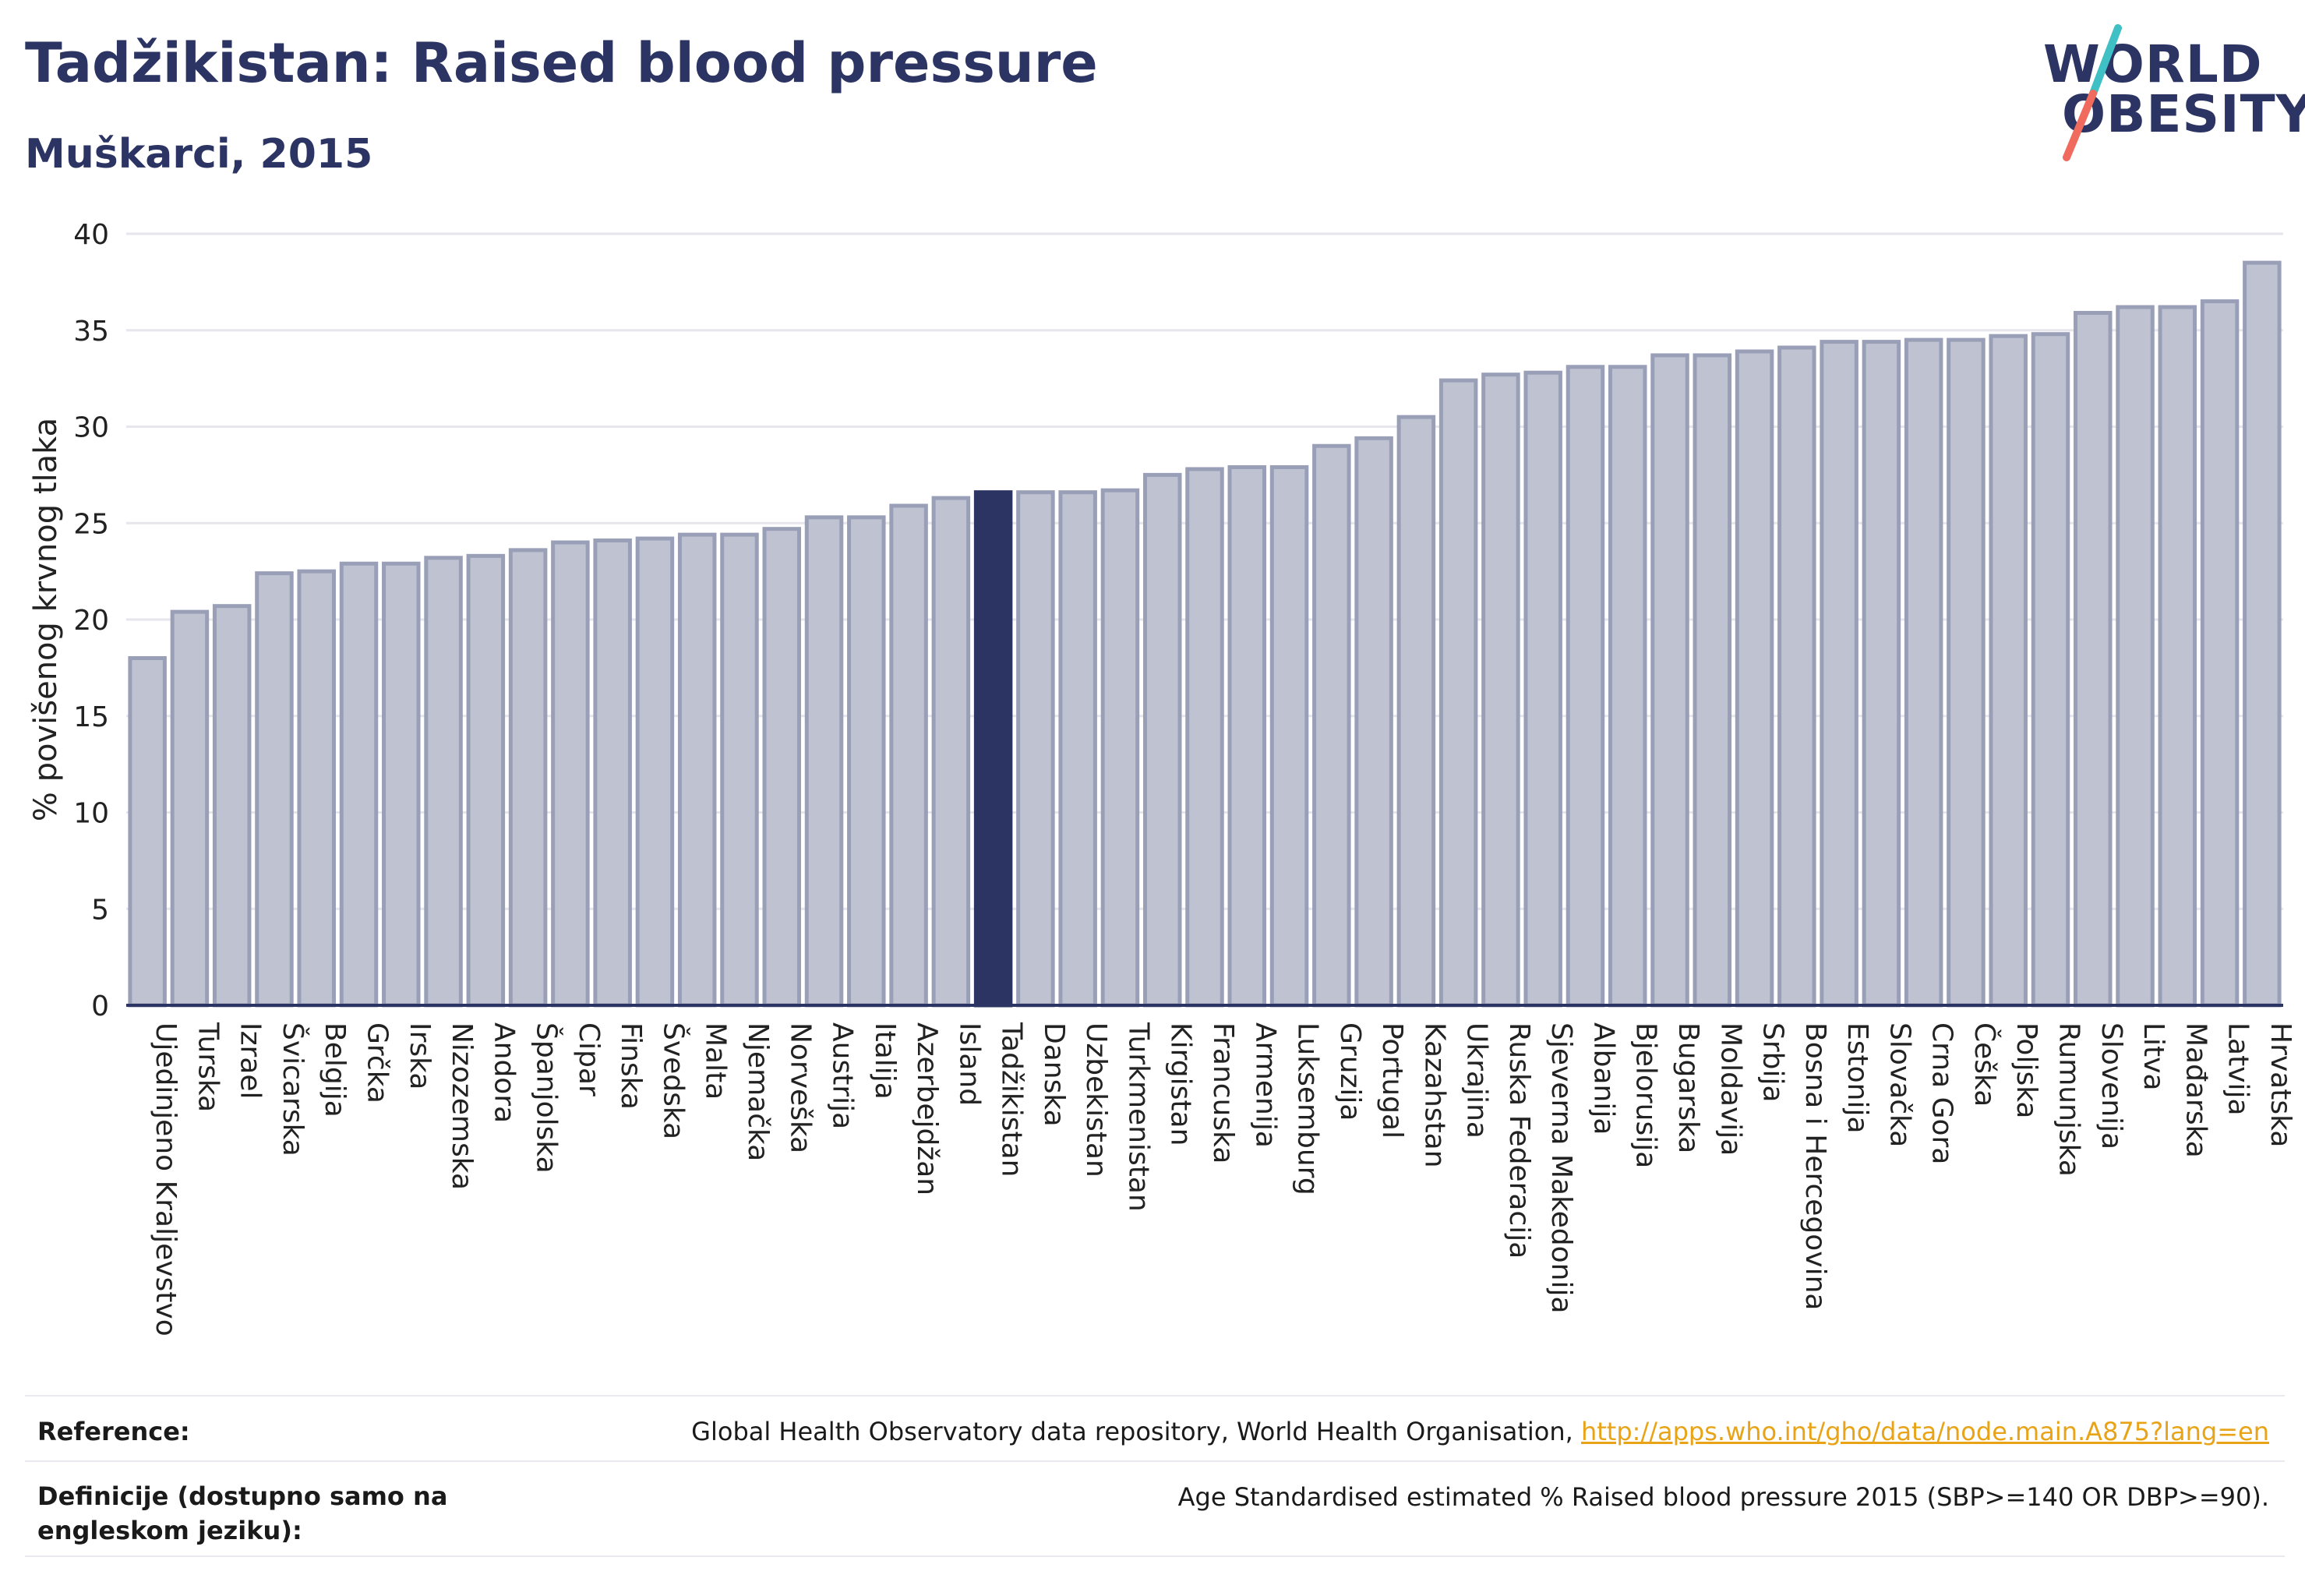  What do you see at coordinates (100, 910) in the screenshot?
I see `y-tick-label: 5` at bounding box center [100, 910].